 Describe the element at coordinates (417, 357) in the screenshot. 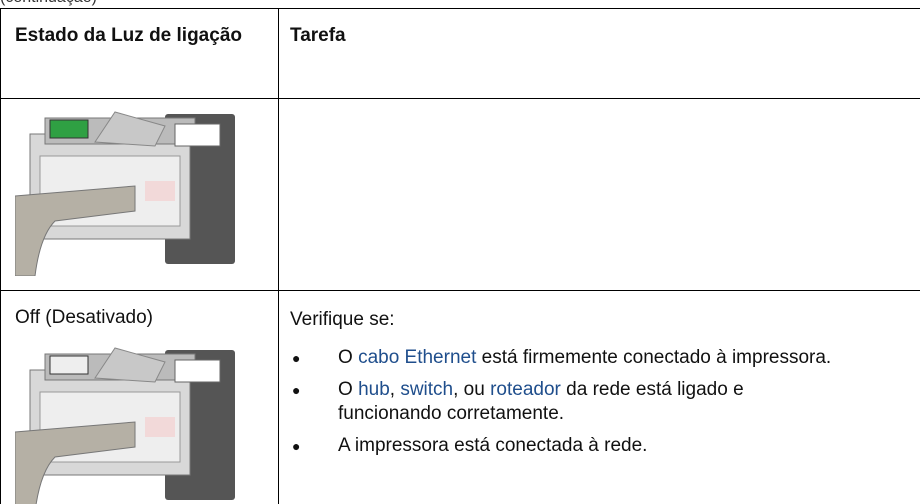

I see `link: cabo Ethernet` at that location.